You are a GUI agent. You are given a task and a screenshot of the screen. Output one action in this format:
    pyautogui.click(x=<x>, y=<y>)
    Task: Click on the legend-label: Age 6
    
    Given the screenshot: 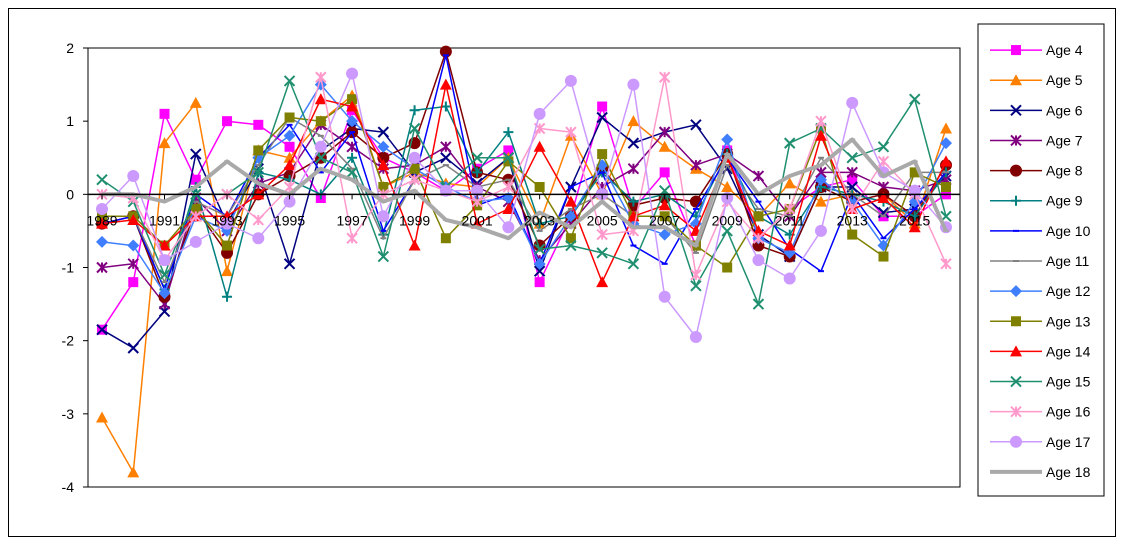 What is the action you would take?
    pyautogui.click(x=1064, y=110)
    